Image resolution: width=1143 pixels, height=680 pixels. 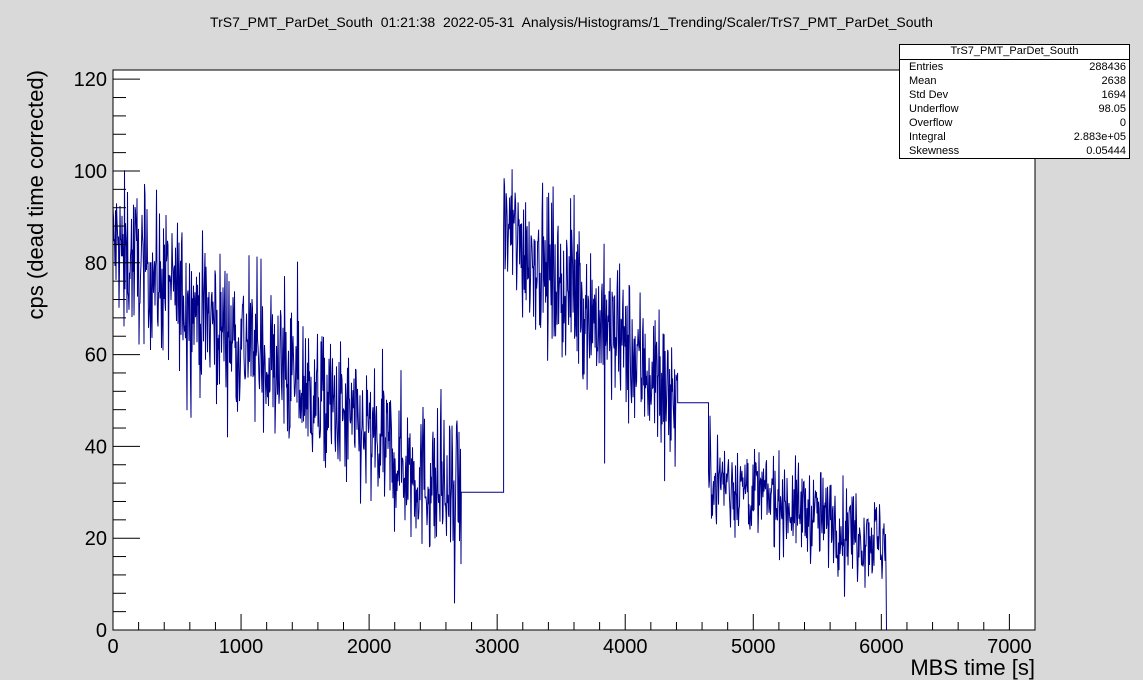 What do you see at coordinates (1014, 137) in the screenshot?
I see `stats-row: Integral 2.883e+05` at bounding box center [1014, 137].